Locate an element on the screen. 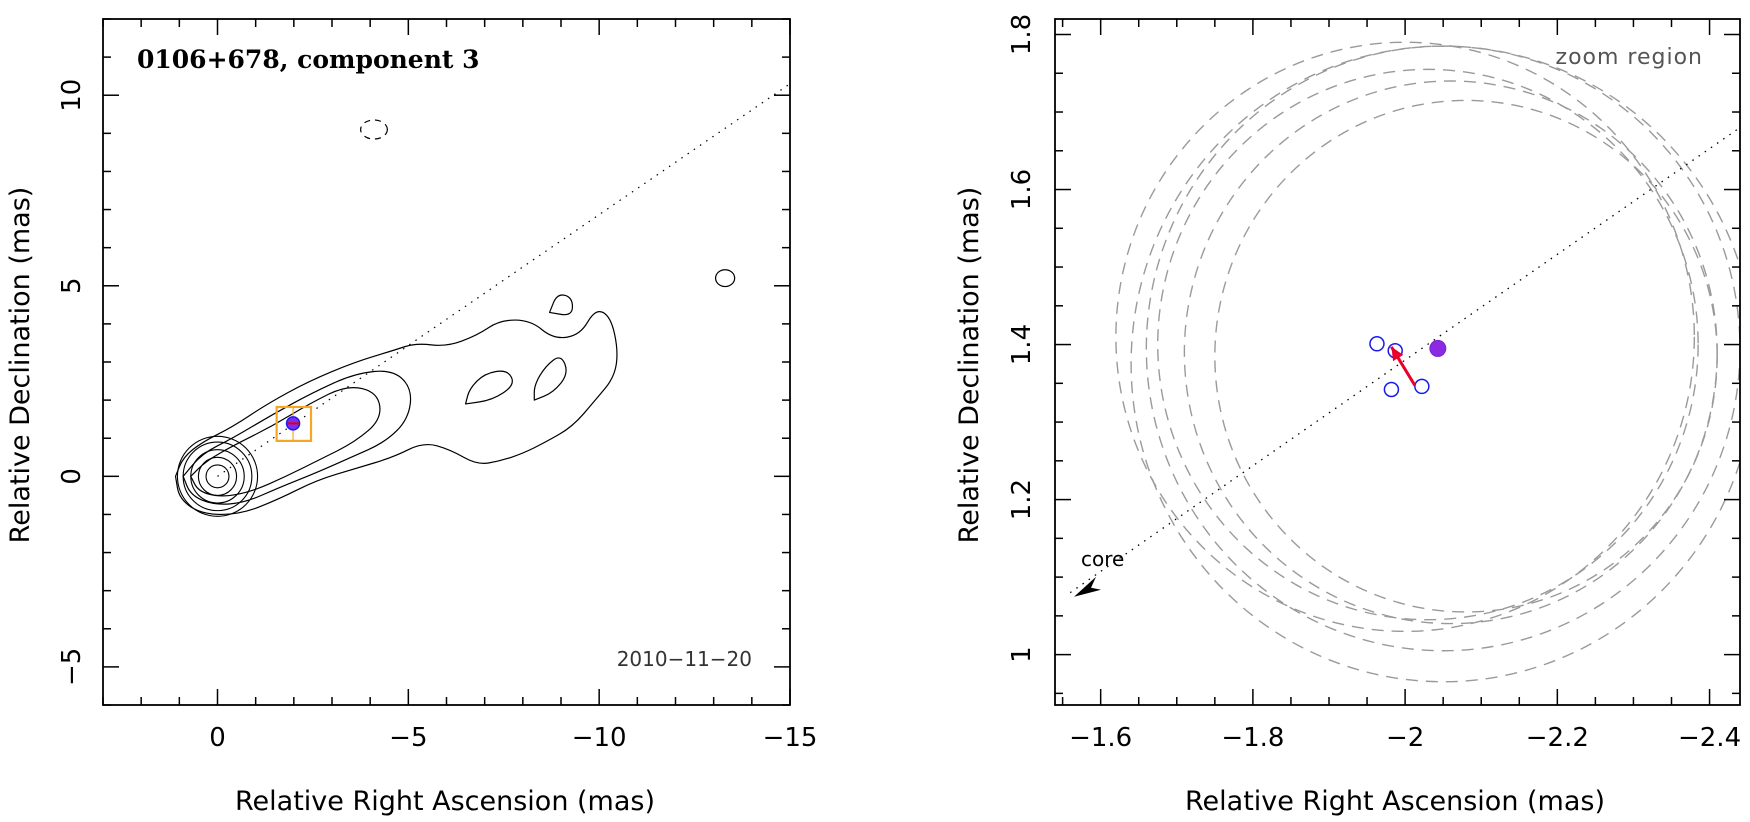  x-tick-label: −2.2 is located at coordinates (1557, 738).